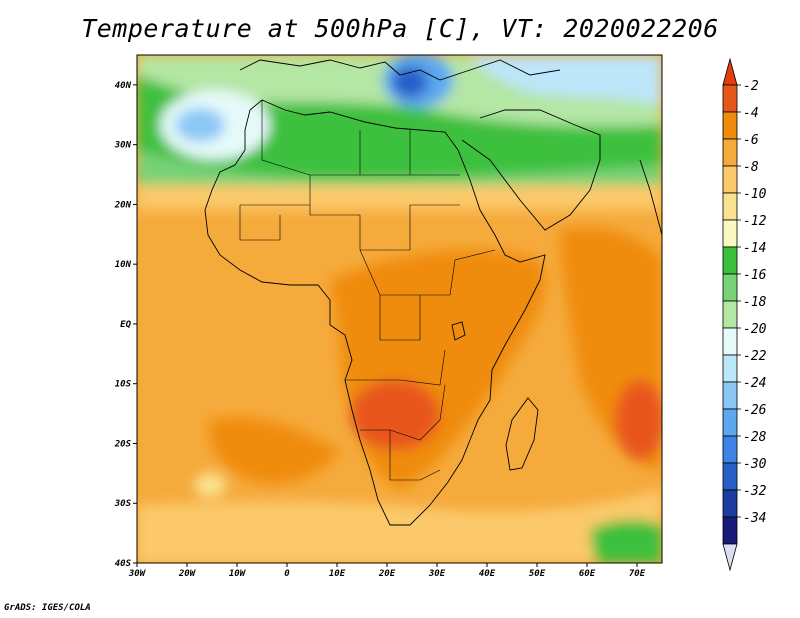 The width and height of the screenshot is (800, 618). Describe the element at coordinates (537, 574) in the screenshot. I see `lon-tick-label: 50E` at that location.